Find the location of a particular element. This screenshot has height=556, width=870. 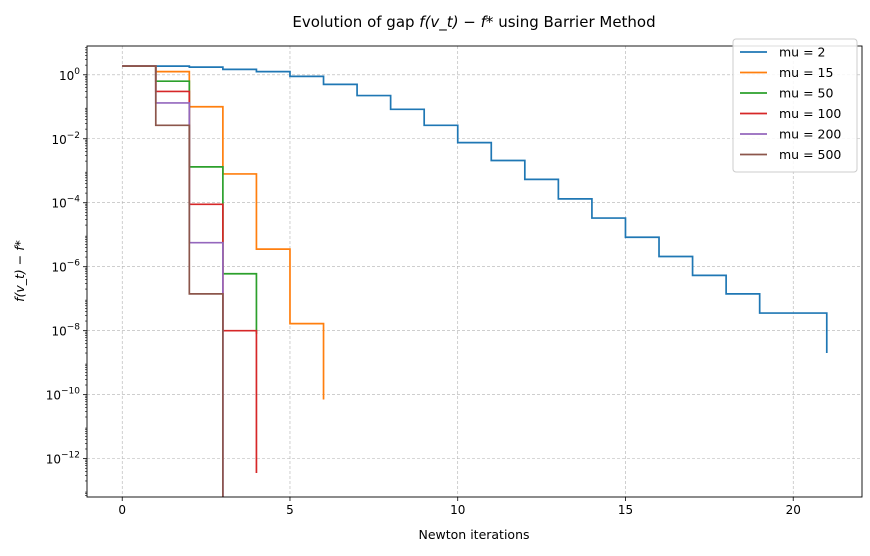

y-axis-label: f(v_t) − f* is located at coordinates (19, 271).